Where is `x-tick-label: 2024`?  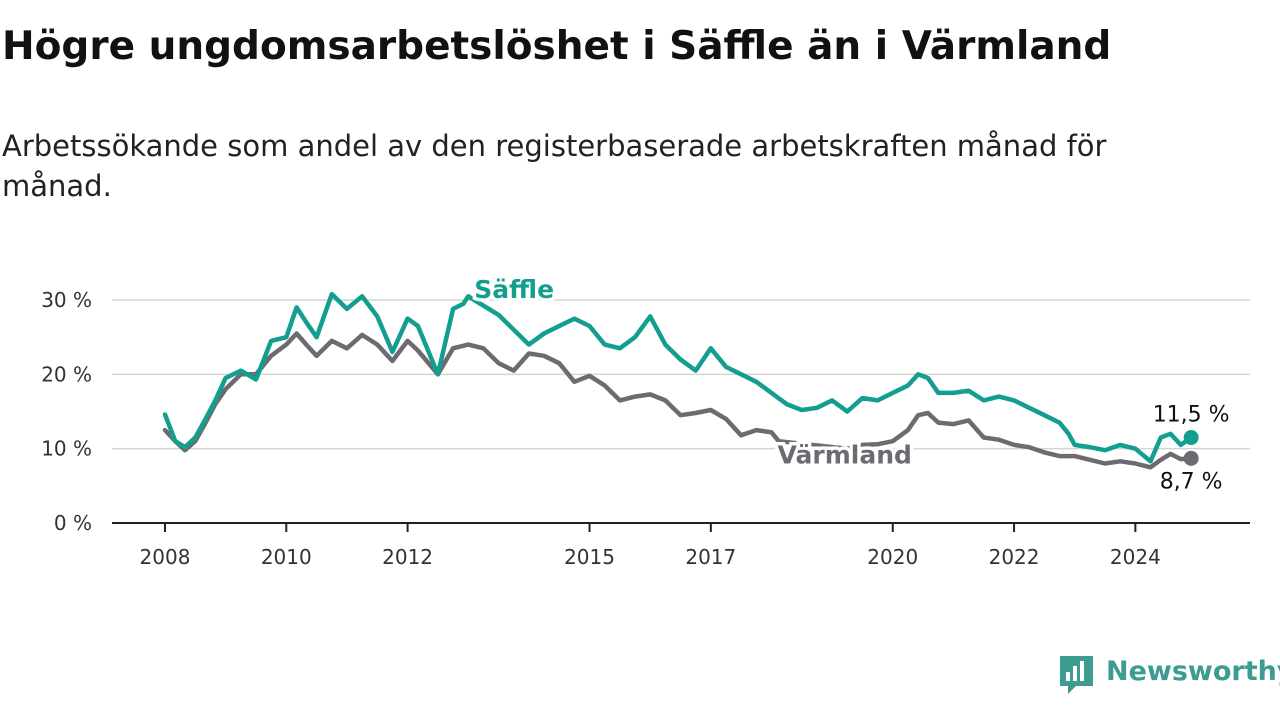 x-tick-label: 2024 is located at coordinates (1135, 557).